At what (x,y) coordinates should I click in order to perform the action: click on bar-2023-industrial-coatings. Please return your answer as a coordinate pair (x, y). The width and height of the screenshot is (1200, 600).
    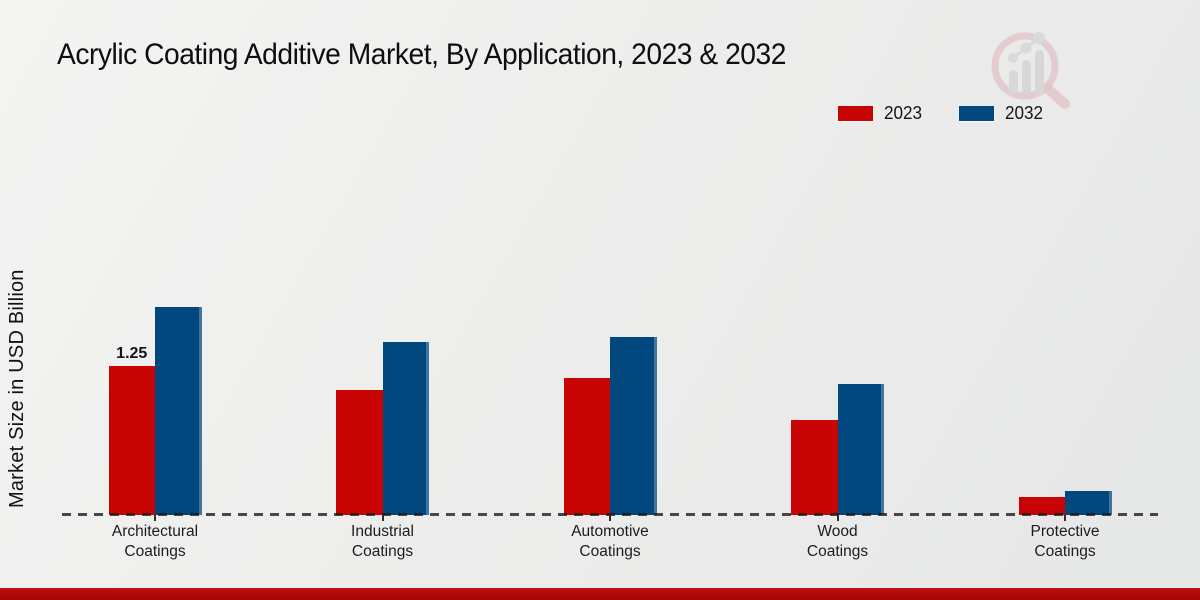
    Looking at the image, I should click on (359, 452).